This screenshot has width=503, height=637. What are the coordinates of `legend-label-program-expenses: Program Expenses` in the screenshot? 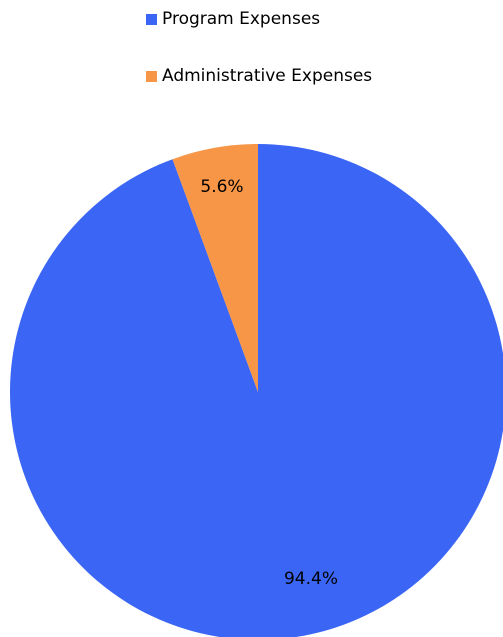 It's located at (241, 19).